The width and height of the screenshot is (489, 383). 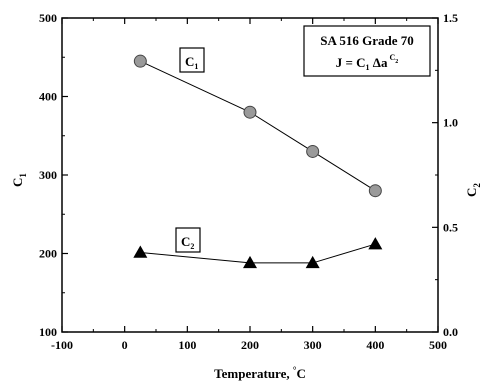 What do you see at coordinates (48, 18) in the screenshot?
I see `y-left-tick-label-4: 500` at bounding box center [48, 18].